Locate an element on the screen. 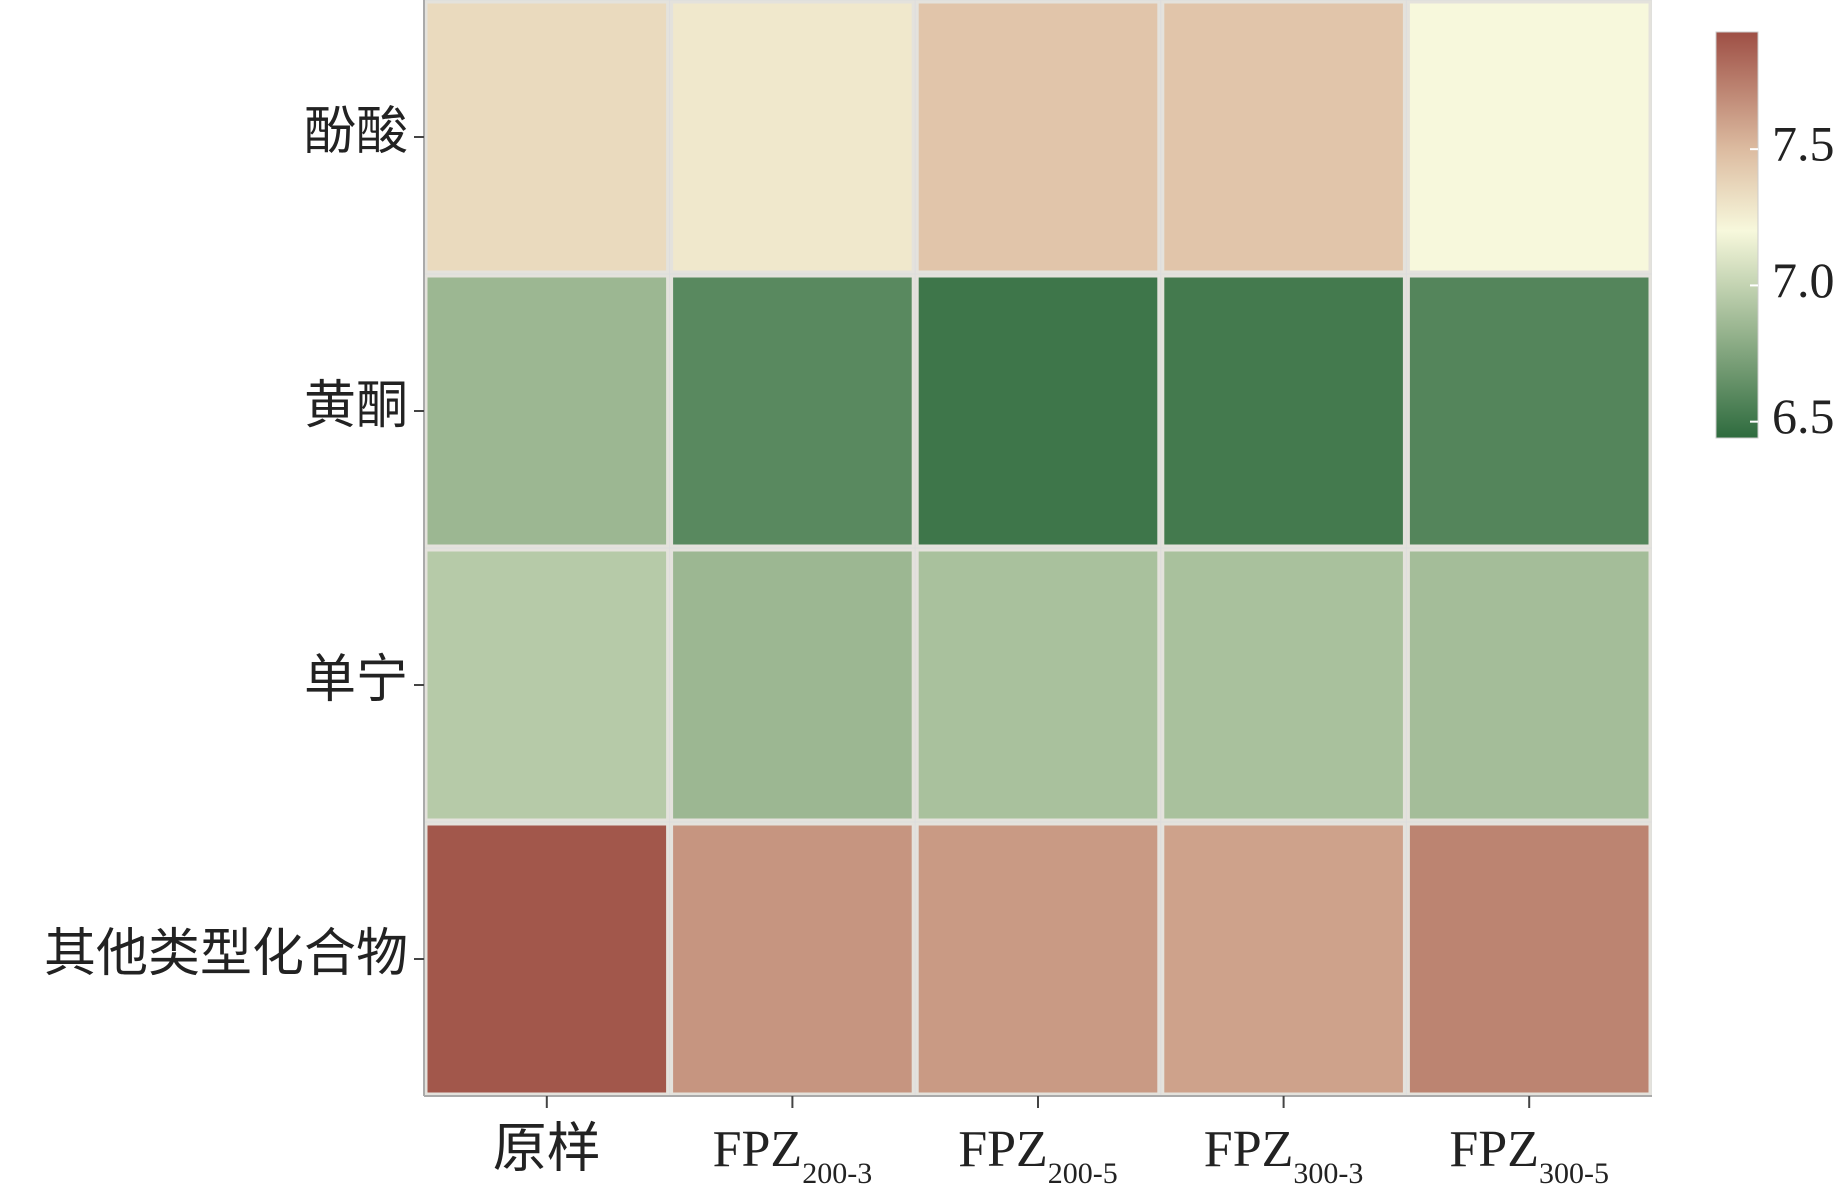 The image size is (1848, 1190). x-tick-label: 原样 is located at coordinates (547, 1148).